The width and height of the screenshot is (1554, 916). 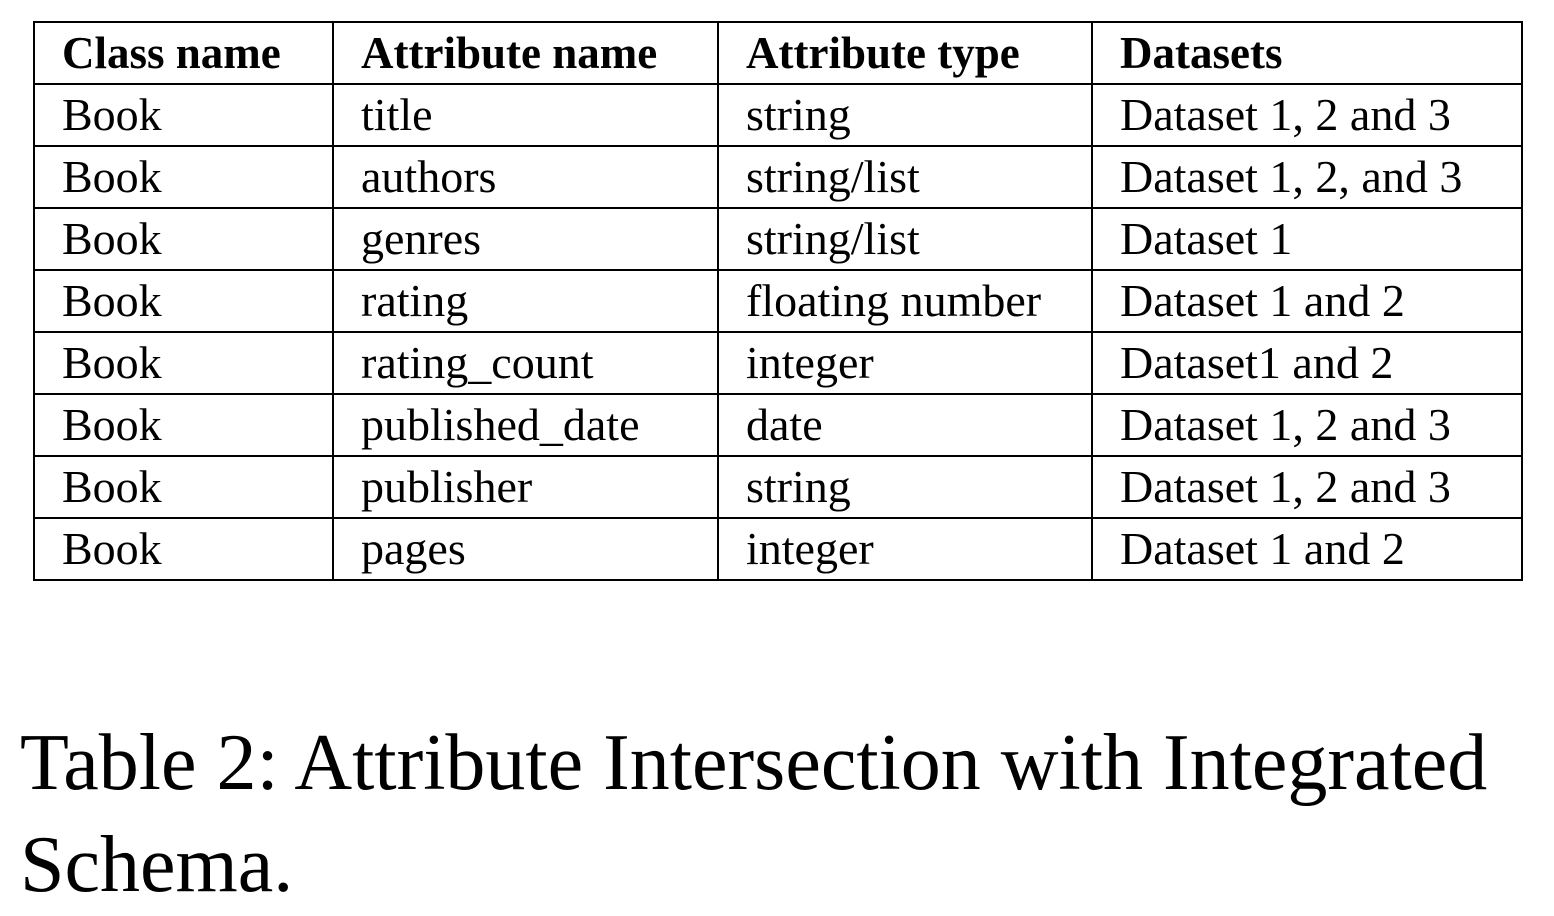 I want to click on cell-attribute-name: authors, so click(x=525, y=177).